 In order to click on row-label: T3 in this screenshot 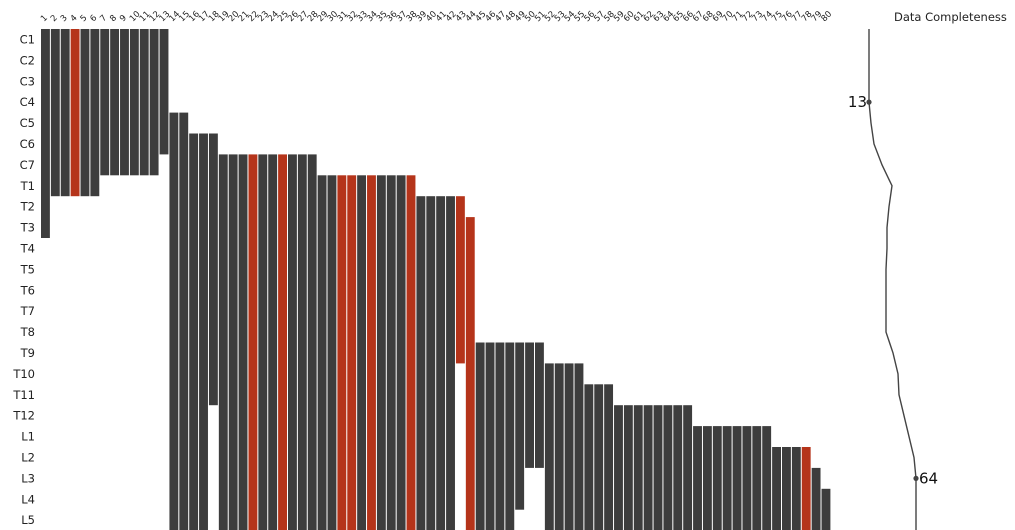, I will do `click(27, 228)`.